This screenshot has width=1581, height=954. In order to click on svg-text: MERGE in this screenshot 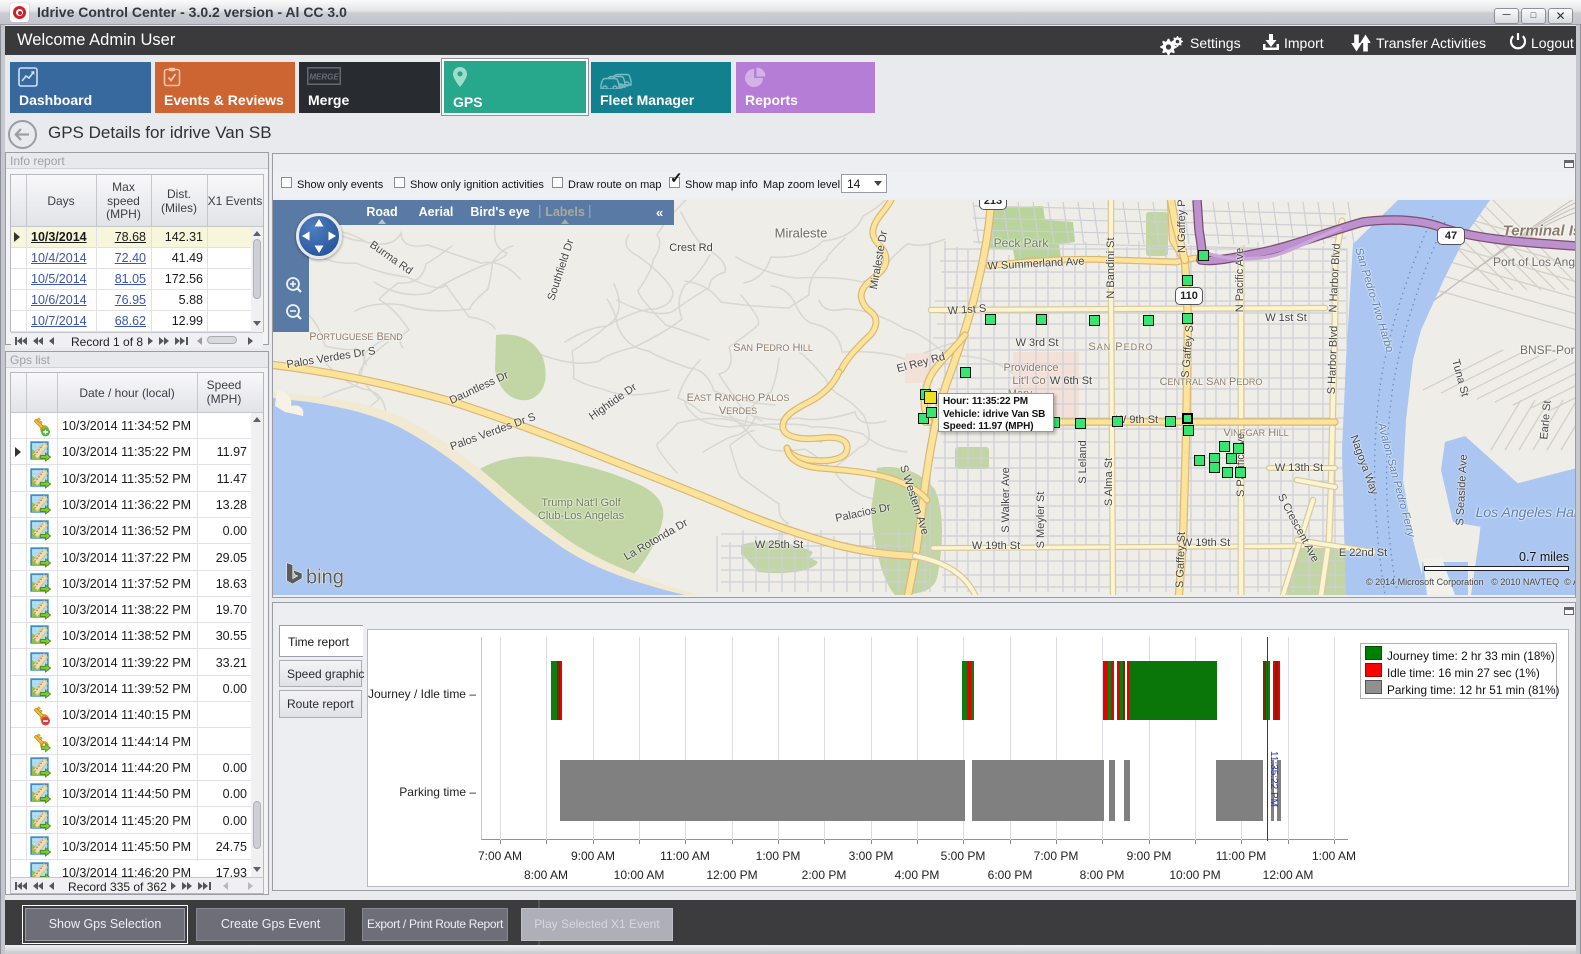, I will do `click(324, 77)`.